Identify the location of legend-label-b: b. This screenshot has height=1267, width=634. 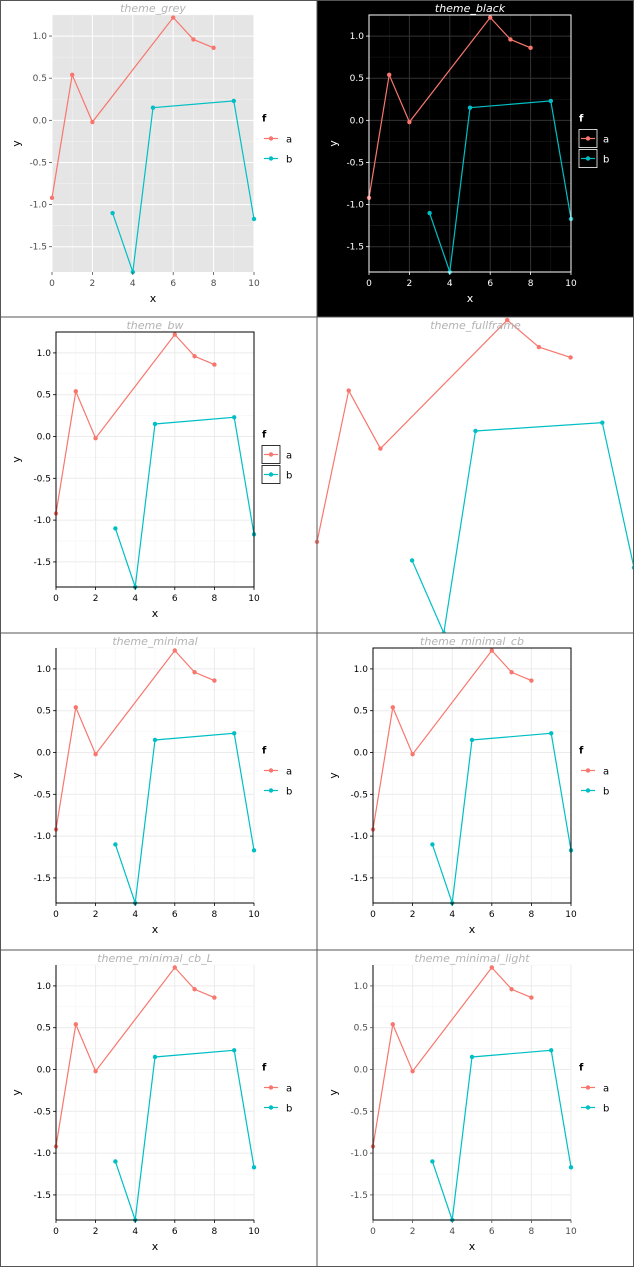
(289, 1109).